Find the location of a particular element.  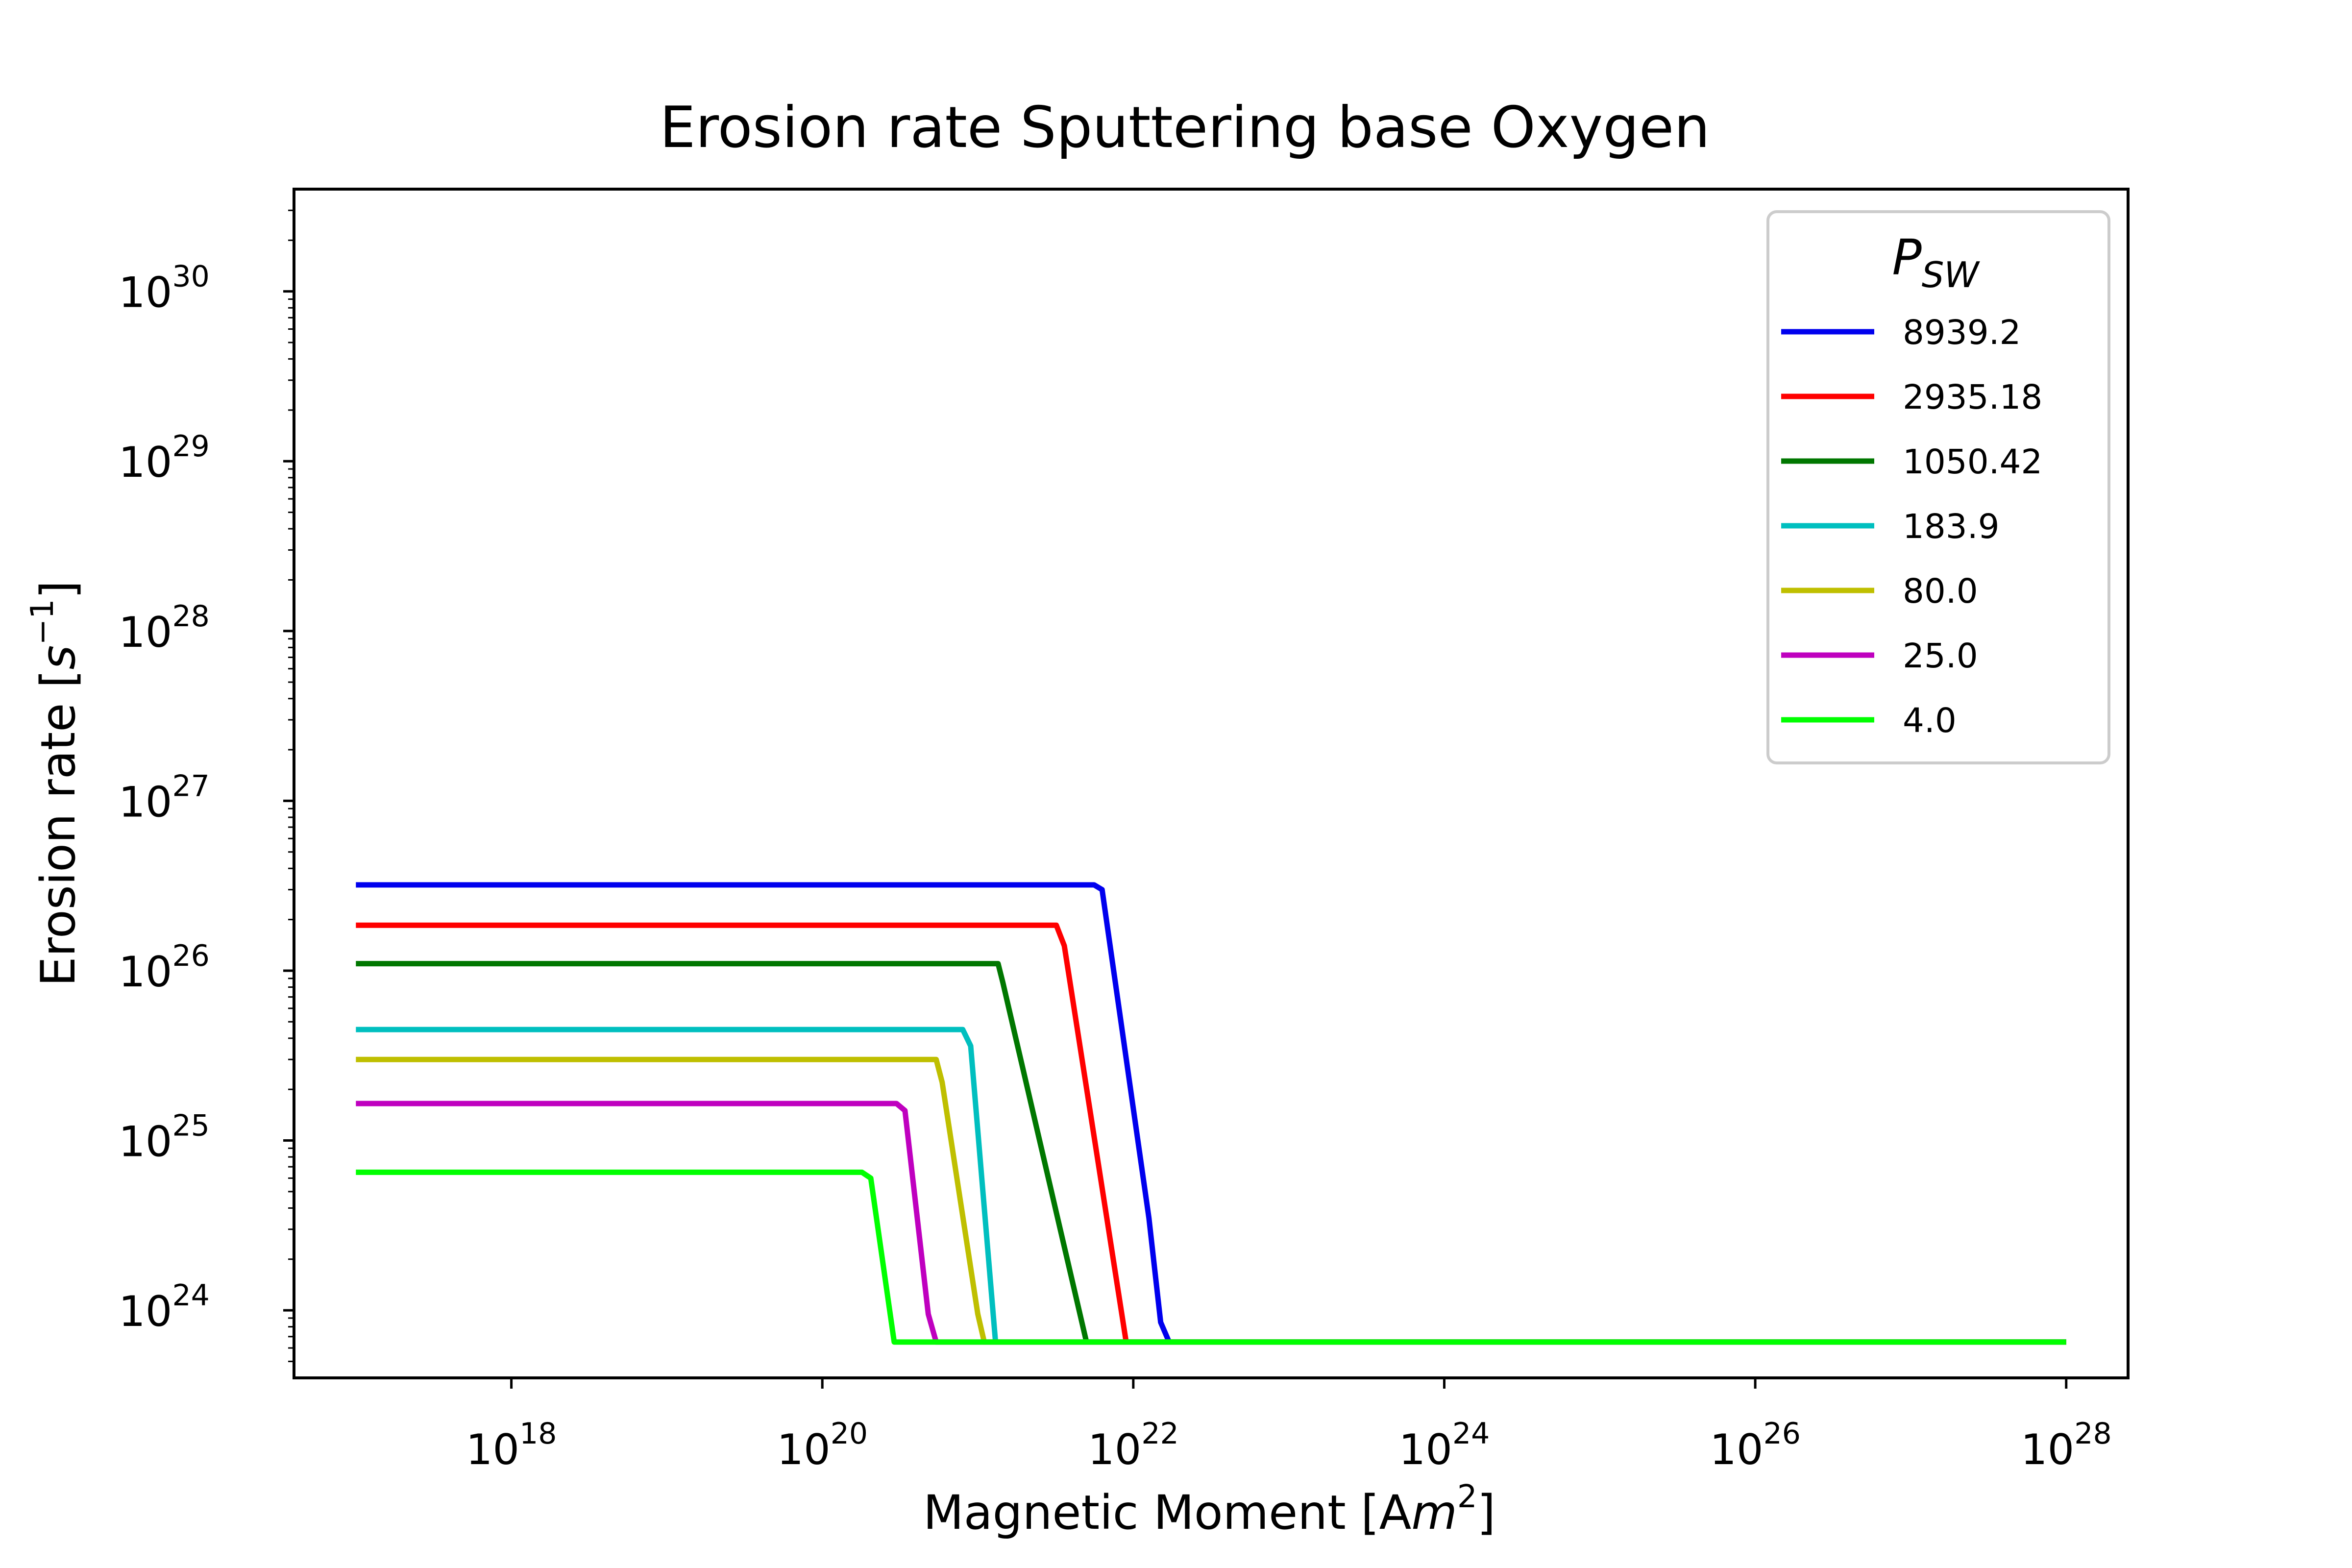

x-tick-label-base-2: 10 is located at coordinates (1114, 1449).